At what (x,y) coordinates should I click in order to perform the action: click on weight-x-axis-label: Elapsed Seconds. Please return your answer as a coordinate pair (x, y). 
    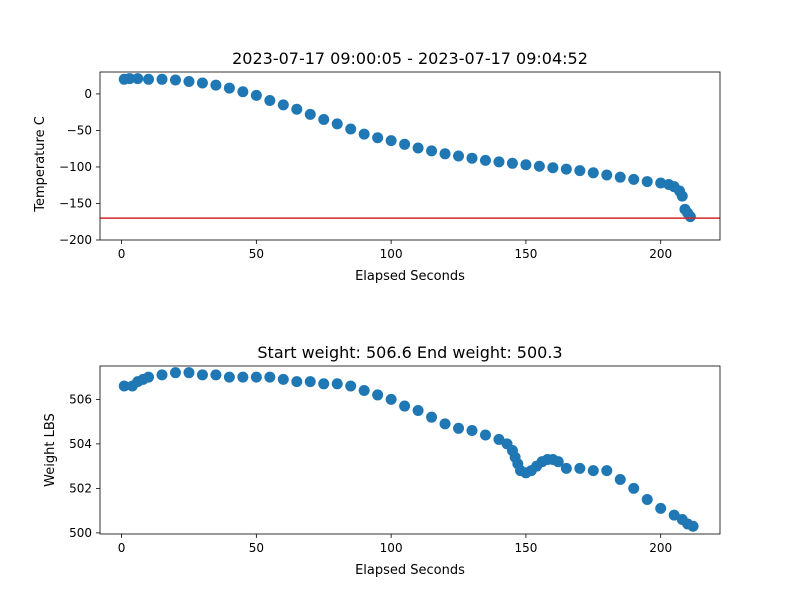
    Looking at the image, I should click on (410, 570).